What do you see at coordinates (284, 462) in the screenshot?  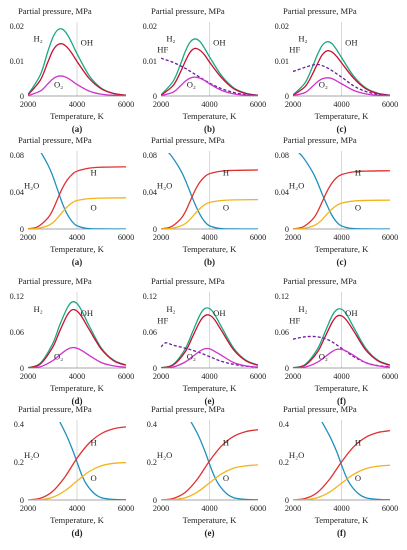 I see `y-tick-label: 0.2` at bounding box center [284, 462].